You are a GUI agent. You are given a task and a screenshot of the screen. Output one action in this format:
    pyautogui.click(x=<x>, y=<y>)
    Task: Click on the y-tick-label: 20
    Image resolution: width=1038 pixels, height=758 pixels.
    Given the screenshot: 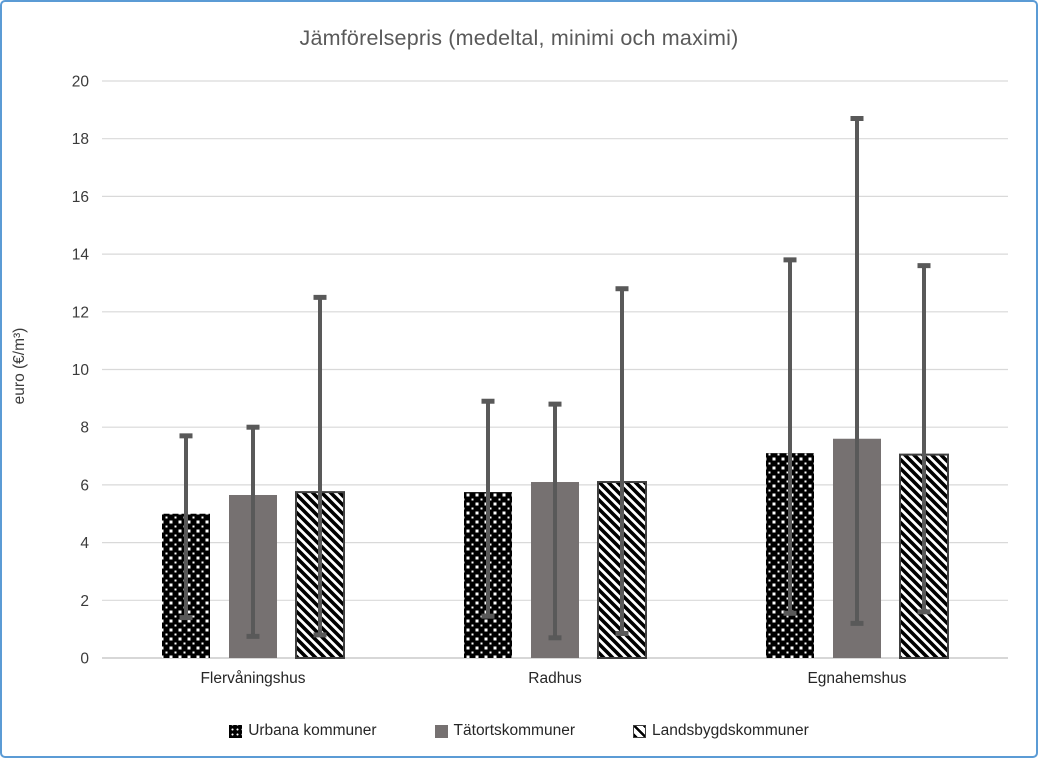 What is the action you would take?
    pyautogui.click(x=81, y=82)
    